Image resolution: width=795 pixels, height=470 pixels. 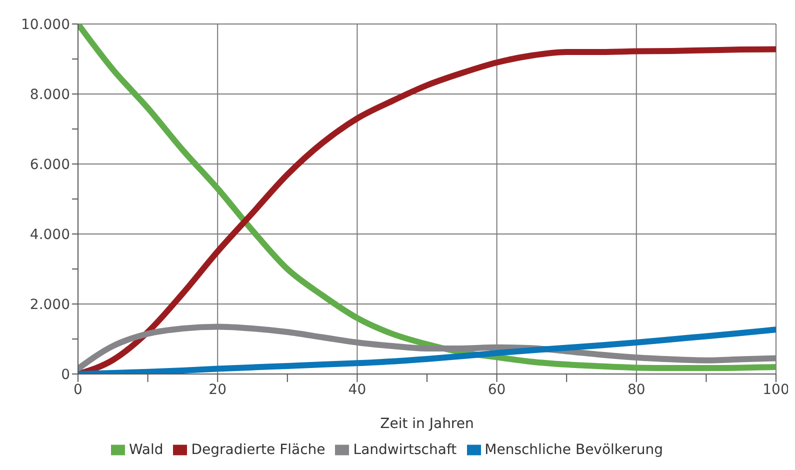 I want to click on y-tick-label: 0, so click(x=65, y=374).